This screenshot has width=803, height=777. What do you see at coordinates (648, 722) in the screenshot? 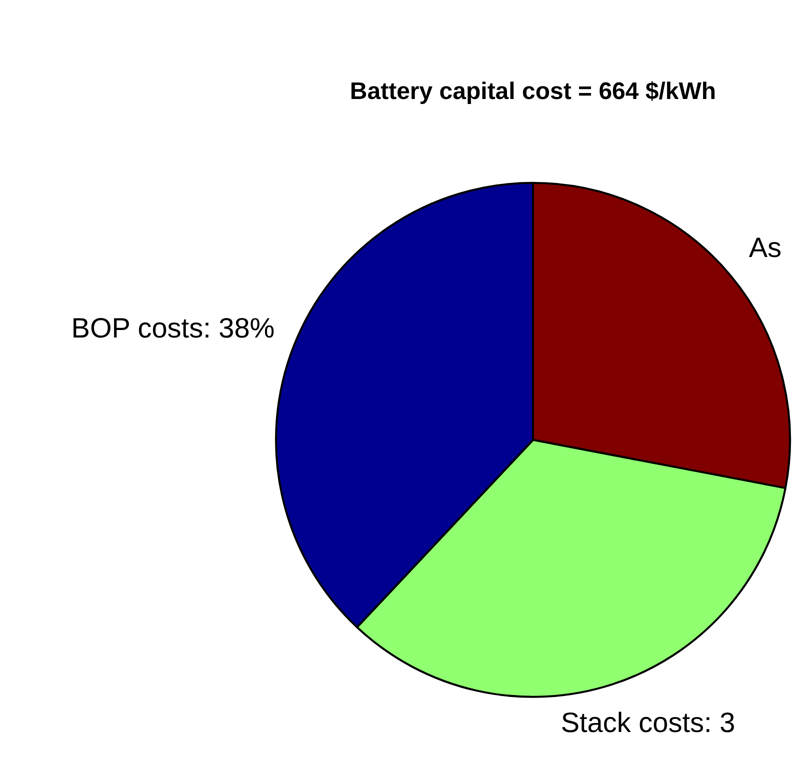
I see `slice-label: Stack costs: 3` at bounding box center [648, 722].